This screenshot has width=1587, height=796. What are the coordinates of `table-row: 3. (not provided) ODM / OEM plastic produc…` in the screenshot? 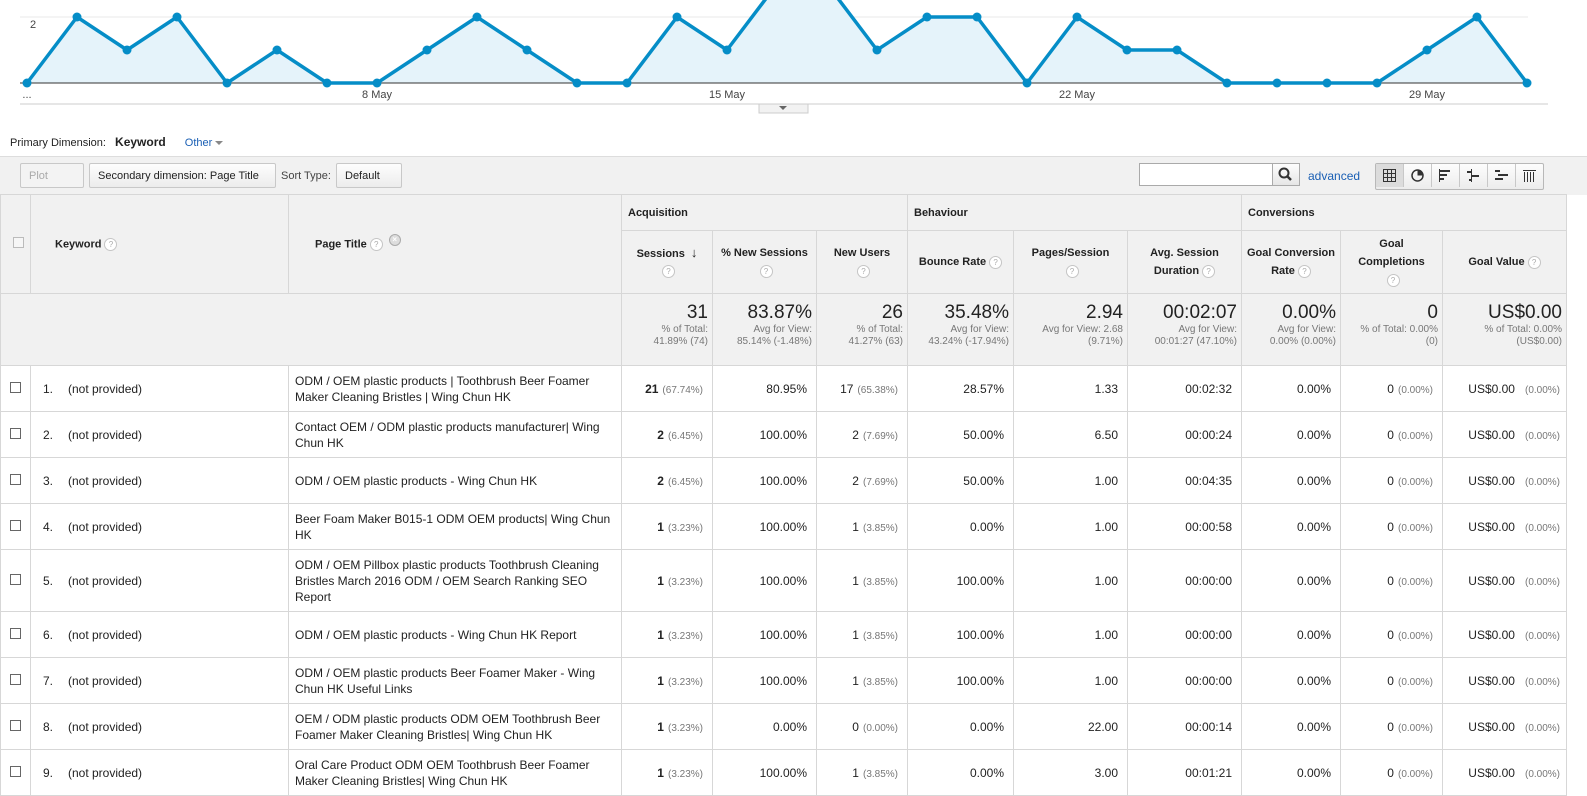 It's located at (783, 480).